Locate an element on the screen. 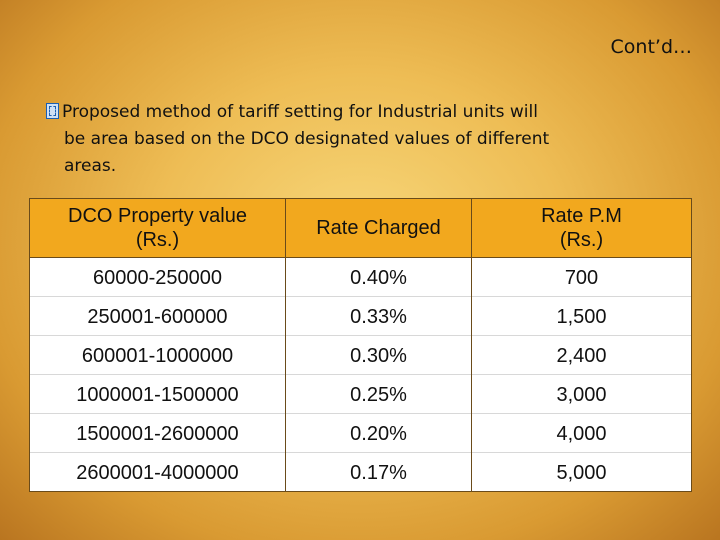  table-cell: 60000-250000 is located at coordinates (157, 277).